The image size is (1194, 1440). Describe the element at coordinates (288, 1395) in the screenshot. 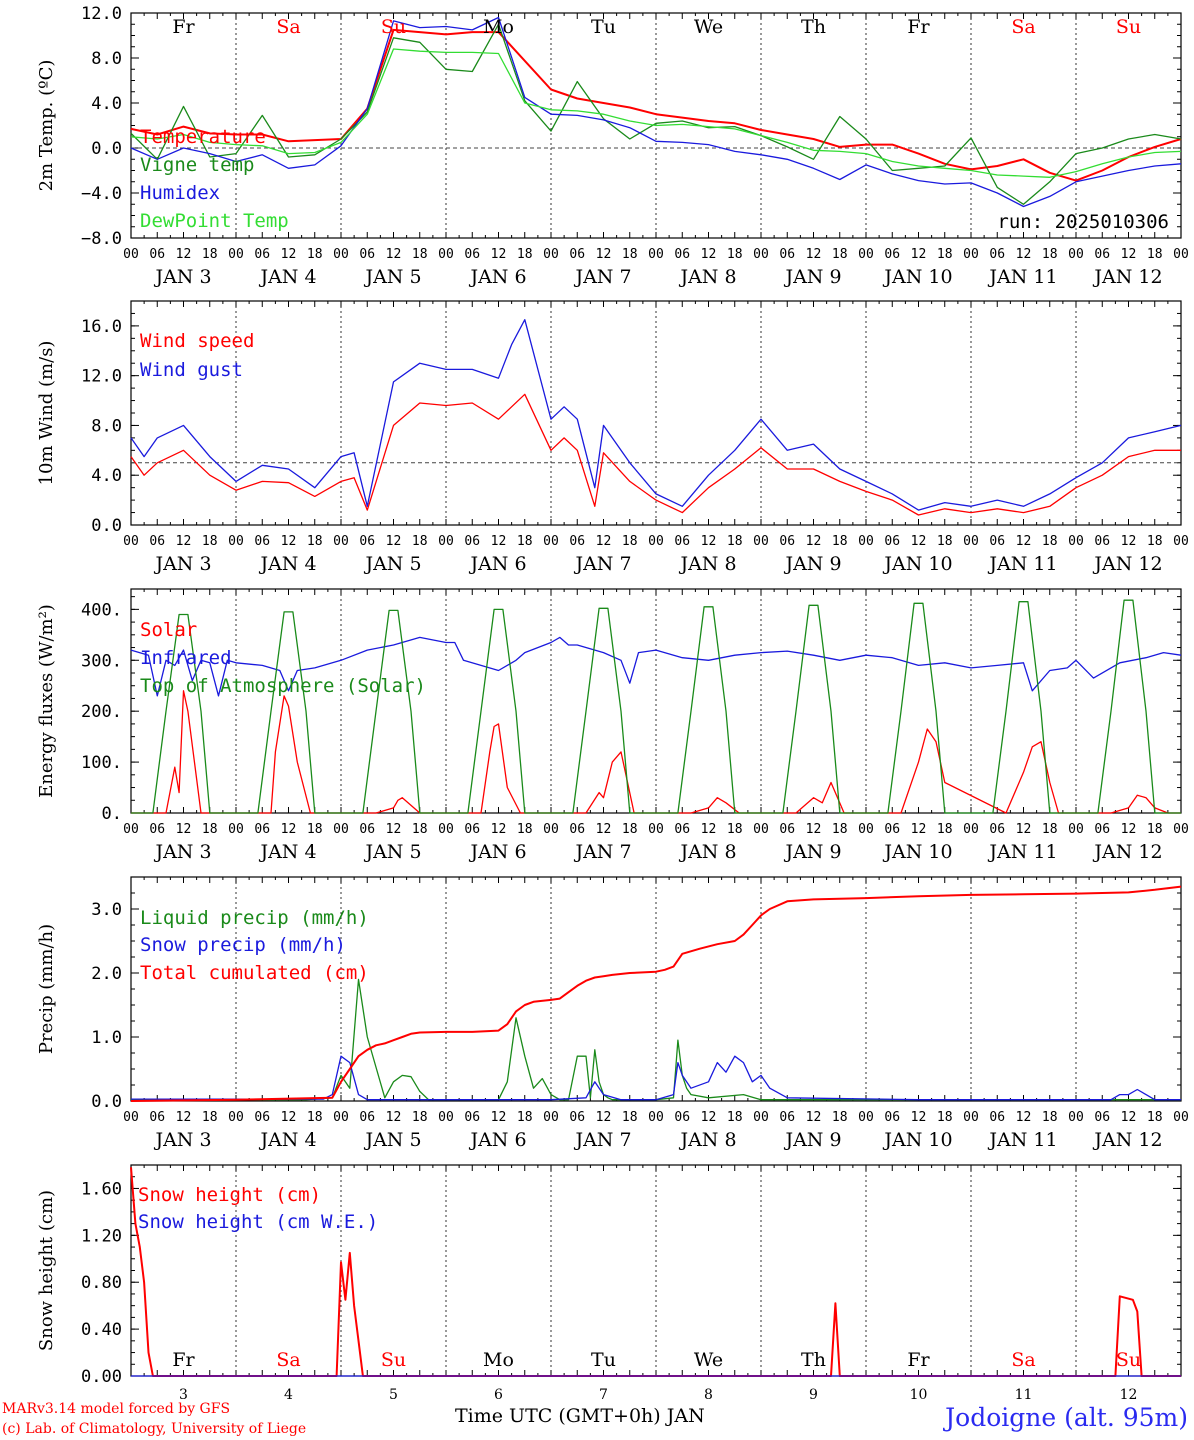

I see `day-number: 4` at that location.